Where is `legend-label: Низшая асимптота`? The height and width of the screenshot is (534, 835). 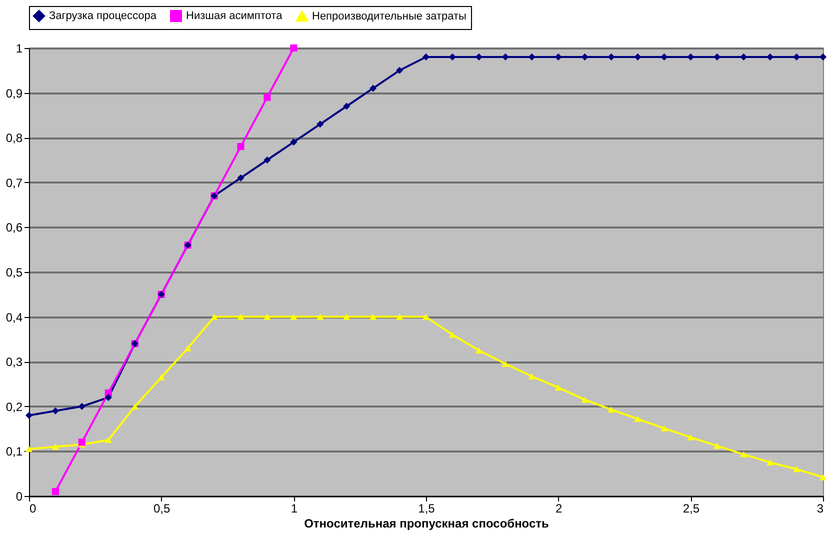 legend-label: Низшая асимптота is located at coordinates (235, 16).